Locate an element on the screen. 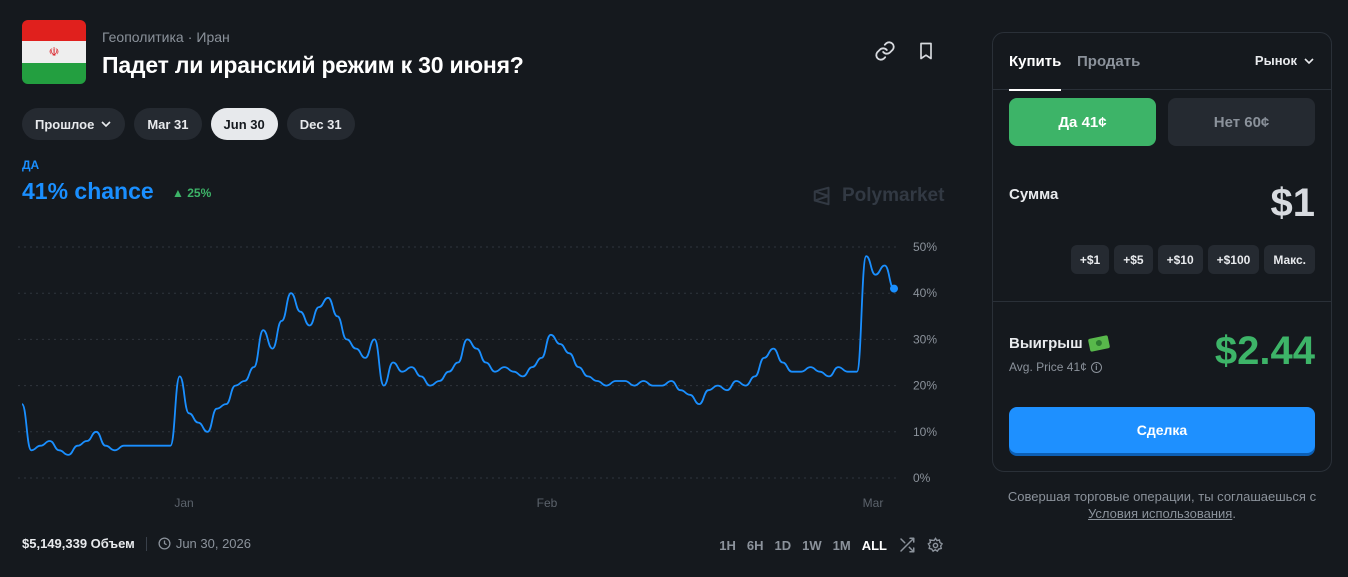  avg-price: Avg. Price 41¢ i is located at coordinates (1055, 367).